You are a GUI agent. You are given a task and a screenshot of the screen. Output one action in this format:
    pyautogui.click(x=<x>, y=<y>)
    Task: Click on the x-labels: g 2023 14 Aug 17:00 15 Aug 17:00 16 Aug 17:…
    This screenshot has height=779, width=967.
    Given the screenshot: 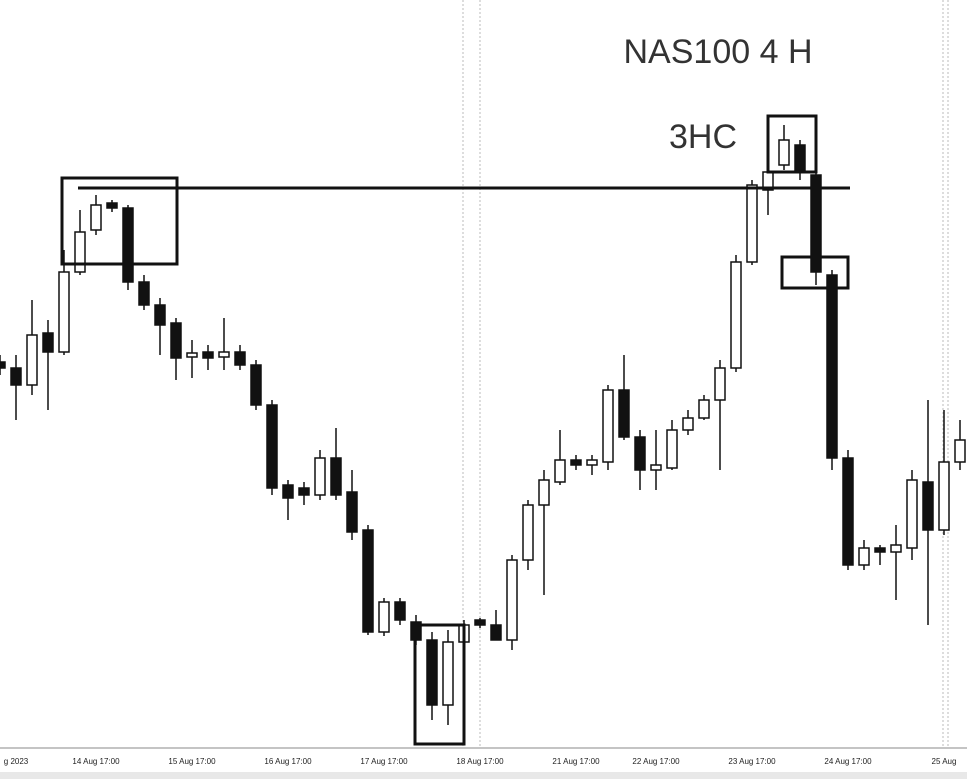 What is the action you would take?
    pyautogui.click(x=480, y=761)
    